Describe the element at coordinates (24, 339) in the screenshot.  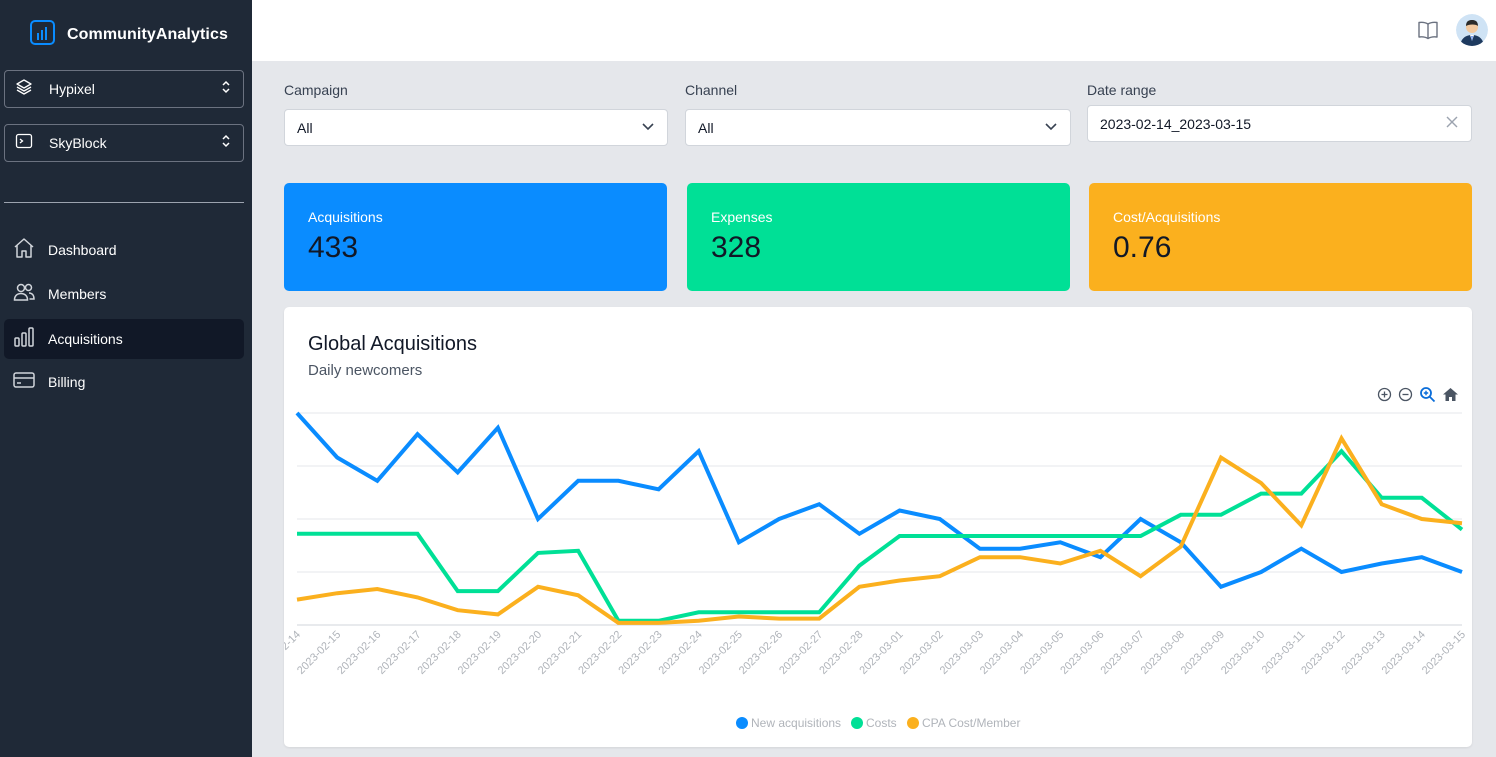
I see `bar-chart-icon` at that location.